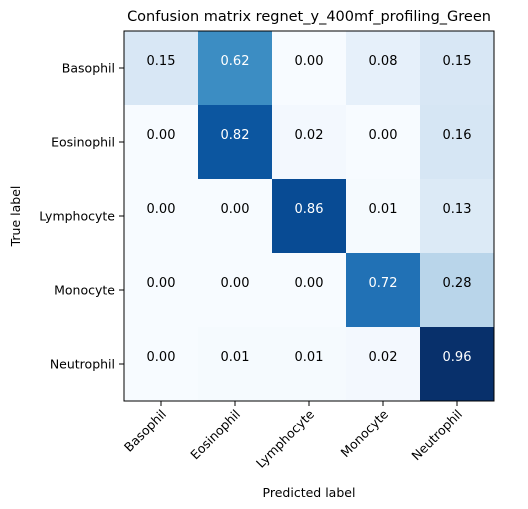 The width and height of the screenshot is (528, 509). Describe the element at coordinates (364, 433) in the screenshot. I see `x-tick-label: Monocyte` at that location.